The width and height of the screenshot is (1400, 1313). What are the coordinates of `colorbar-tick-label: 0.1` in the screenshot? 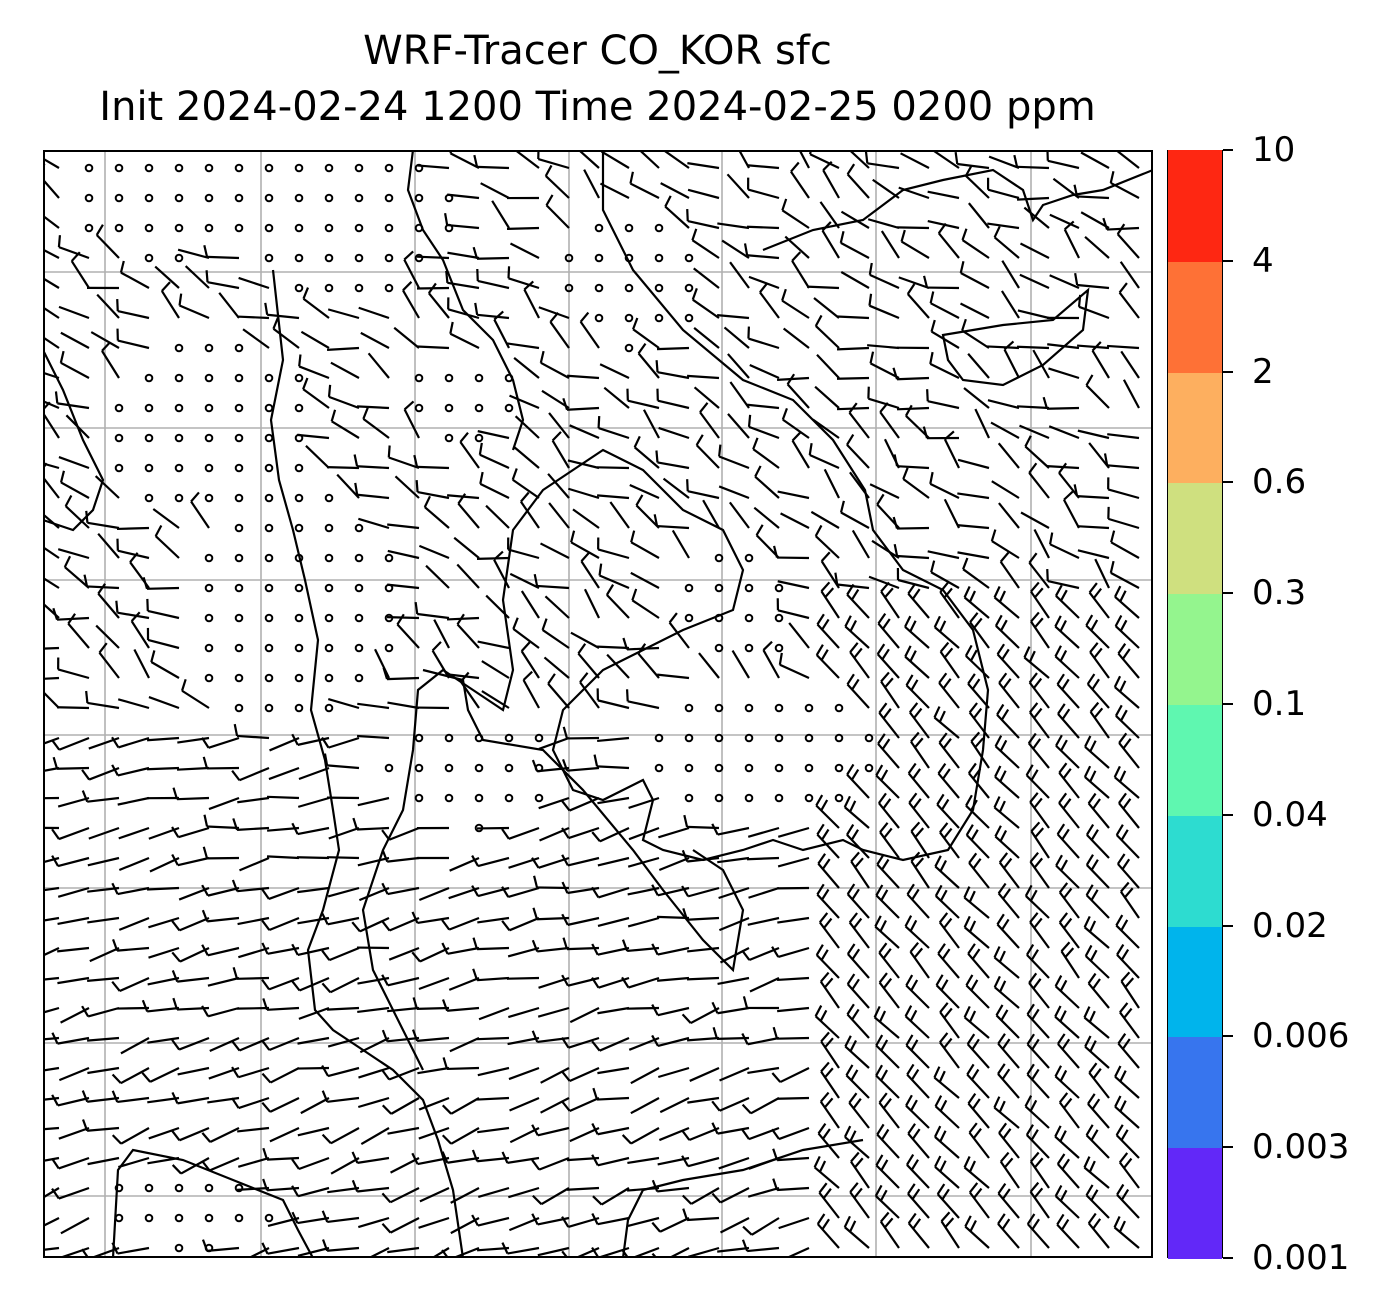 It's located at (1279, 704).